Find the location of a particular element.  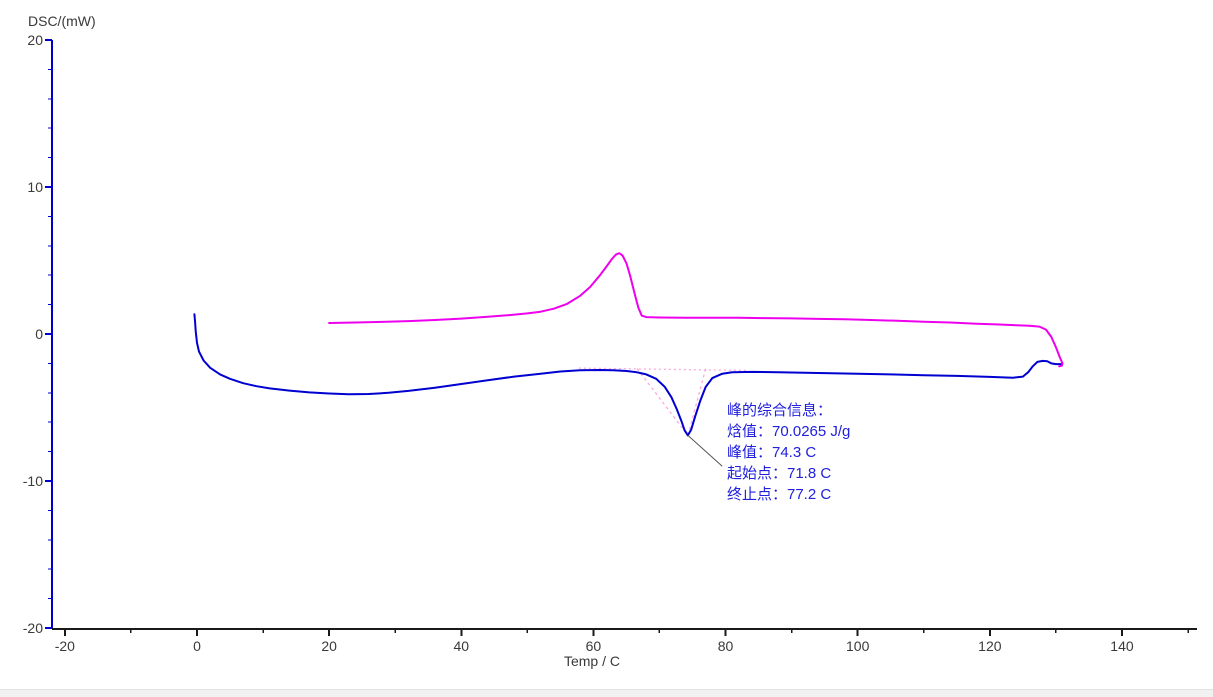

y-tick-label: 20 is located at coordinates (35, 40).